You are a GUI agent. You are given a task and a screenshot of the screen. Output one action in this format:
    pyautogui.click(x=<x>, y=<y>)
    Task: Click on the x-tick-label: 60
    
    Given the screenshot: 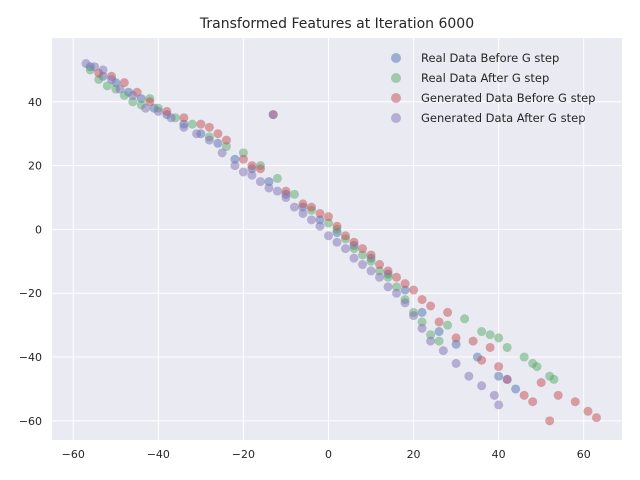 What is the action you would take?
    pyautogui.click(x=584, y=454)
    